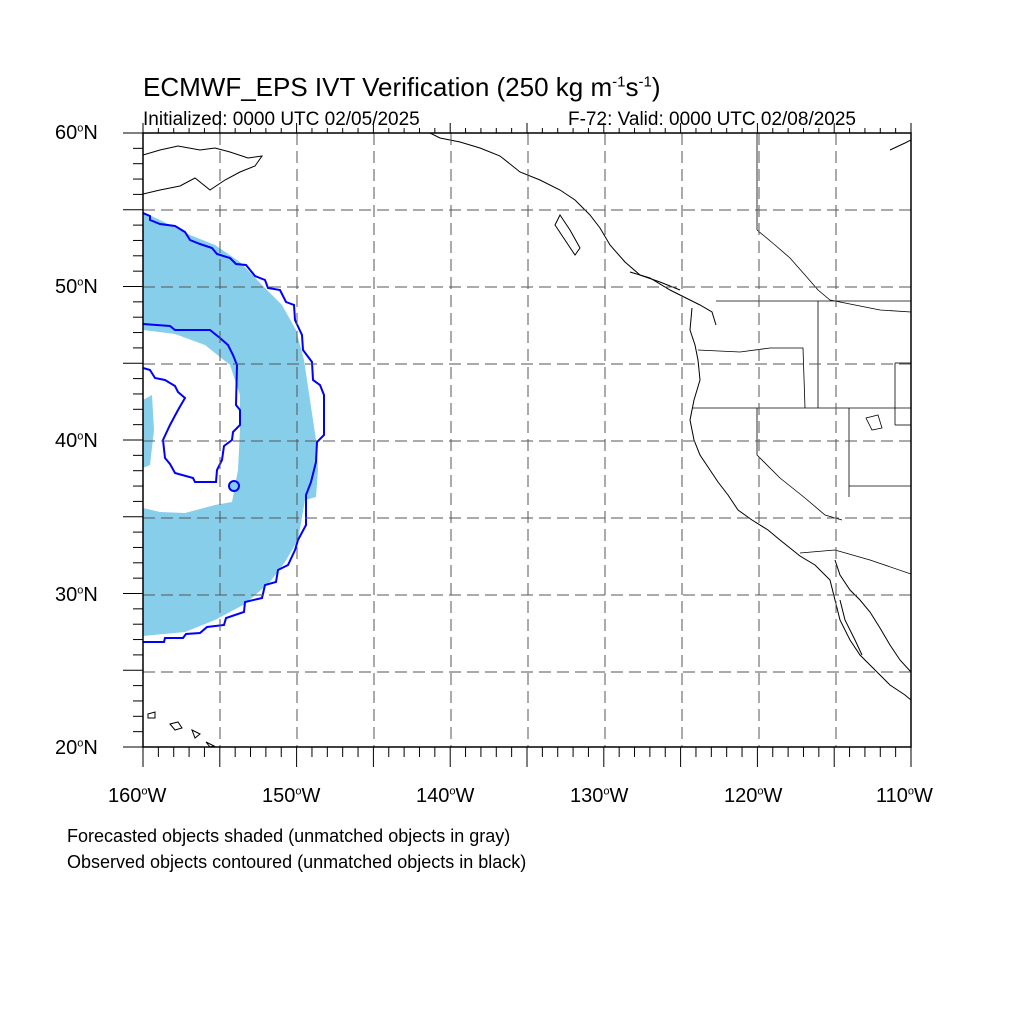  I want to click on lat-label-60n: 60oN, so click(76, 133).